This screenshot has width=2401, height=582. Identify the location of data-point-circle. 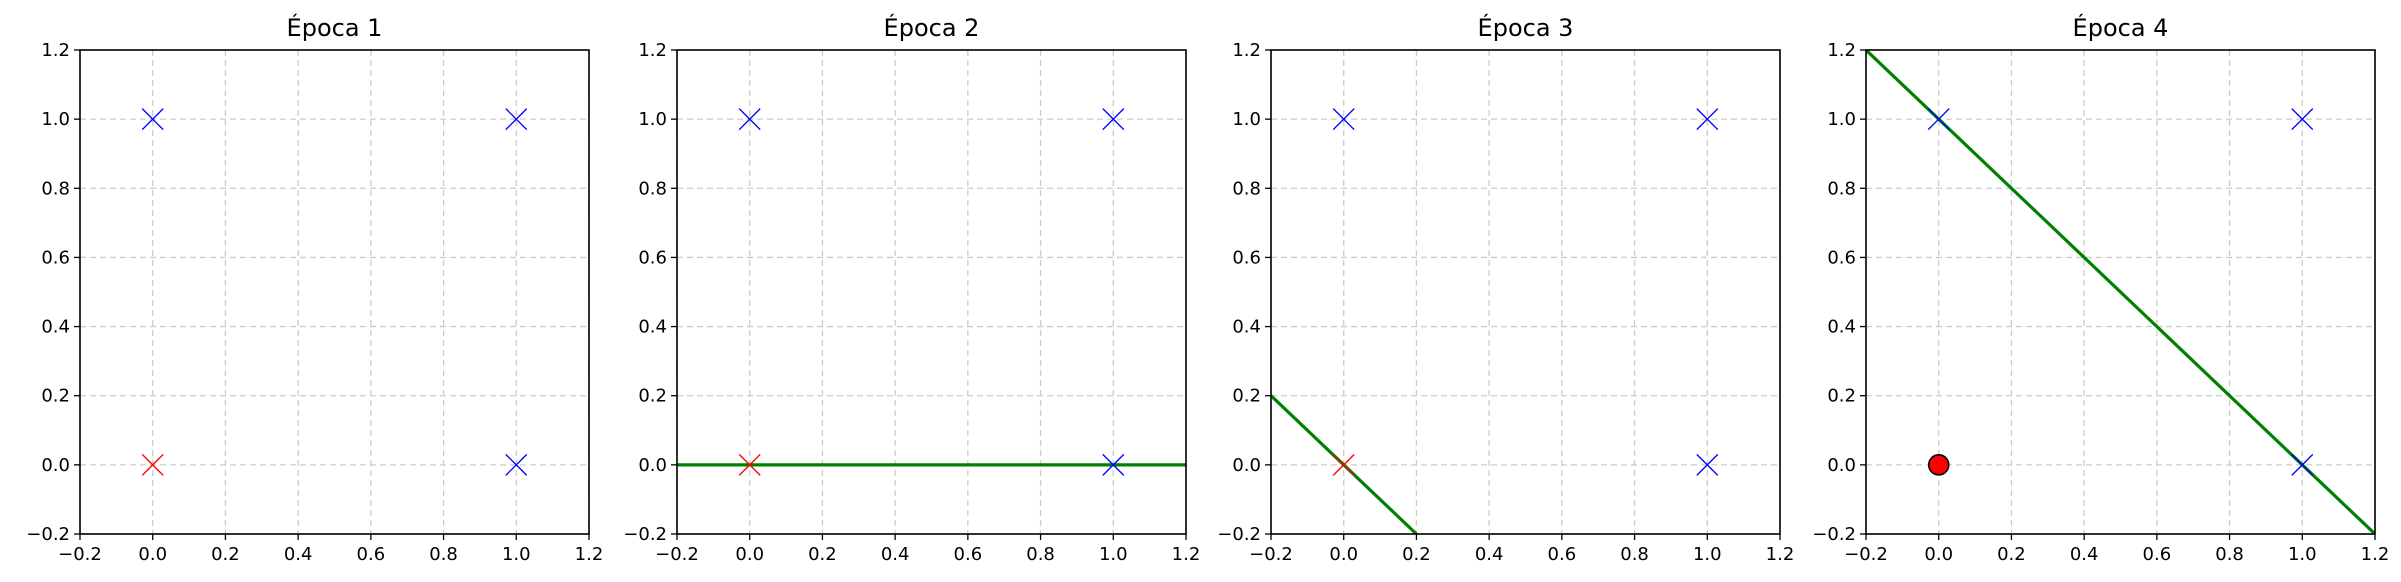
(1938, 465).